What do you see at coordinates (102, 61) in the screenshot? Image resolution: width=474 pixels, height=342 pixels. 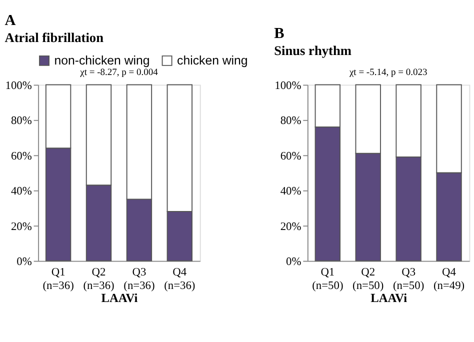 I see `legend-label: non-chicken wing` at bounding box center [102, 61].